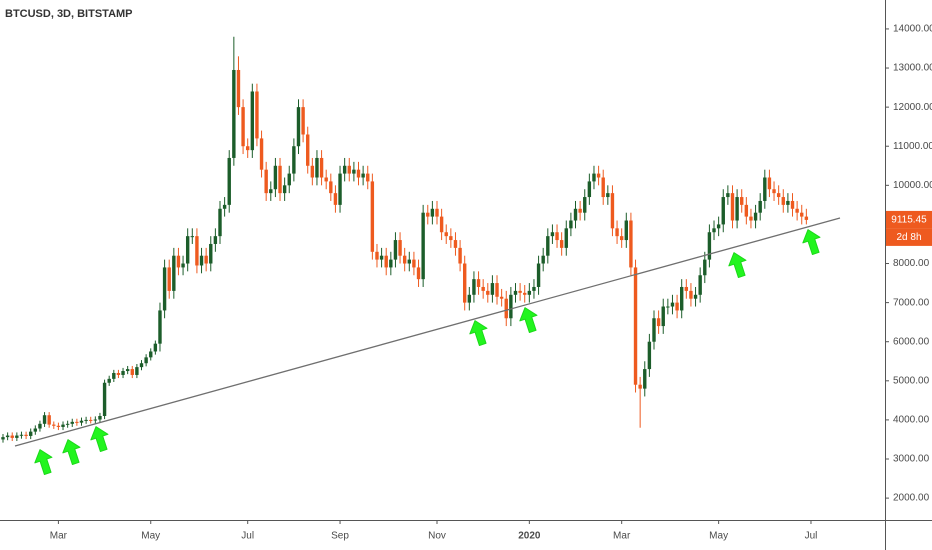 The image size is (932, 550). Describe the element at coordinates (908, 237) in the screenshot. I see `countdown: 2d 8h` at that location.